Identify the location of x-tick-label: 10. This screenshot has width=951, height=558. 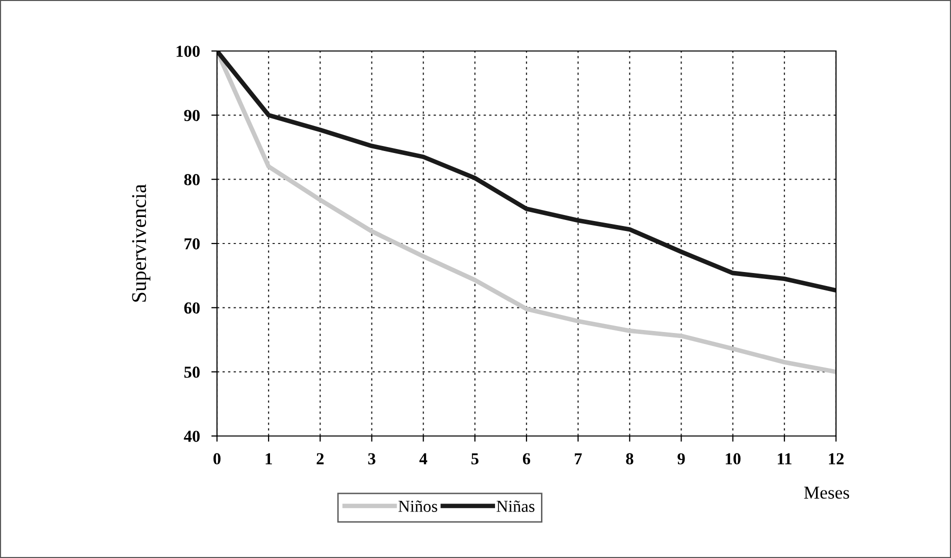
(733, 458).